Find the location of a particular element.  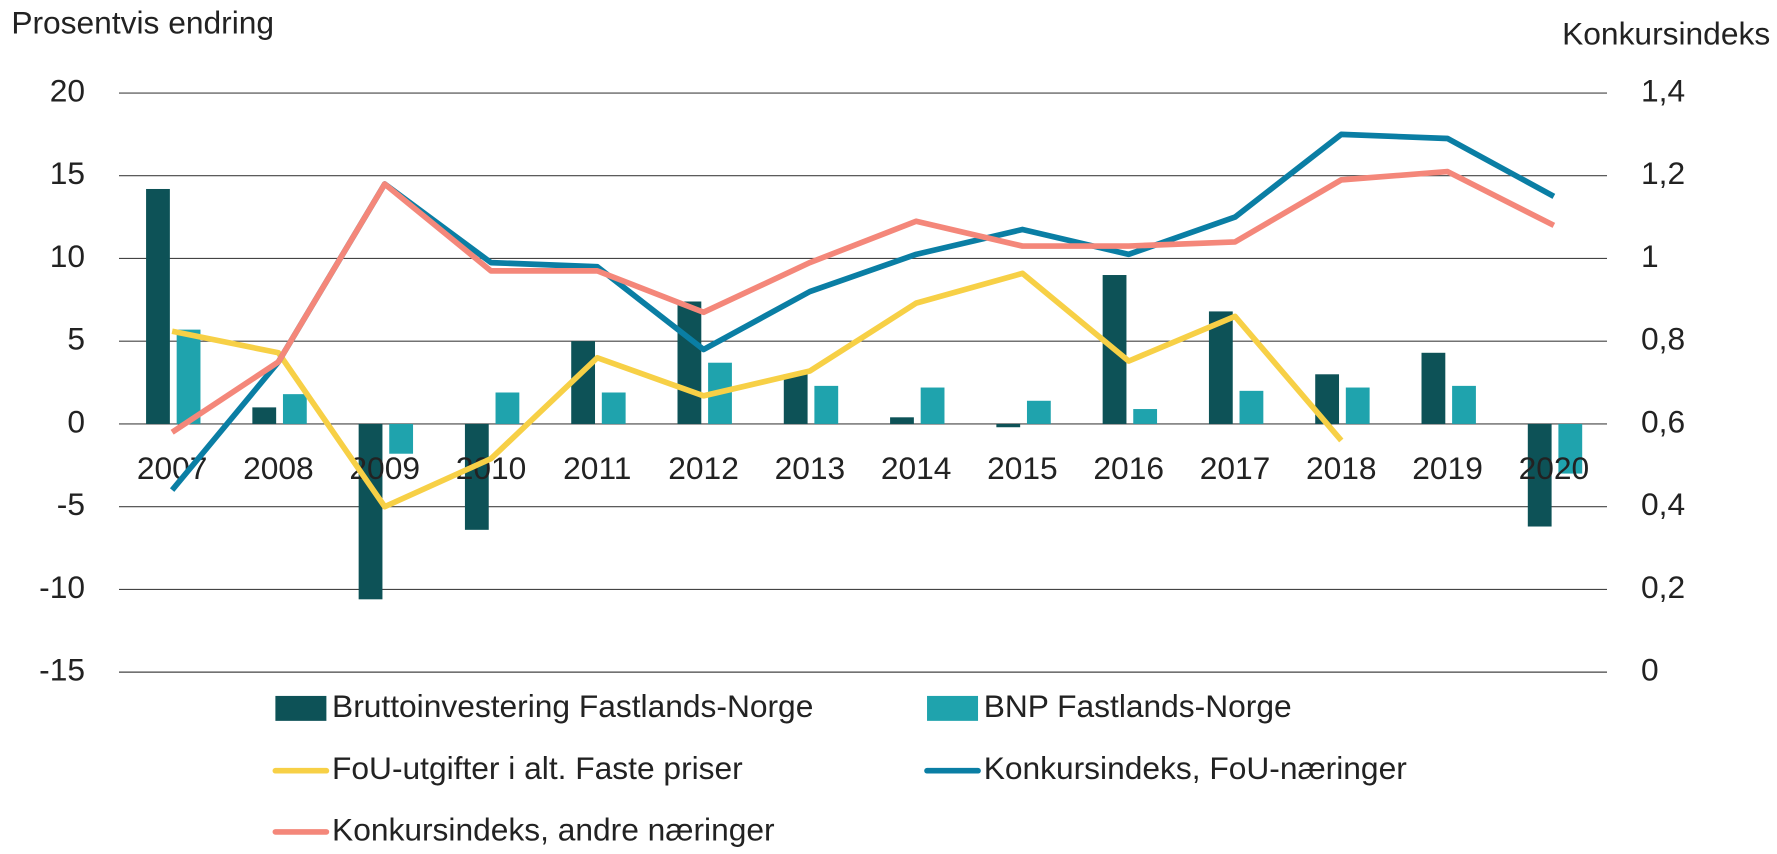

y-tick-label: 15 is located at coordinates (67, 173).